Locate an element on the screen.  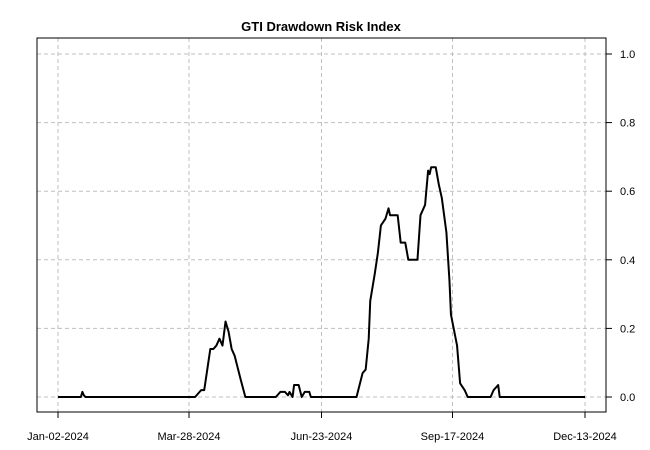
y-tick-label: 0.4 is located at coordinates (627, 261).